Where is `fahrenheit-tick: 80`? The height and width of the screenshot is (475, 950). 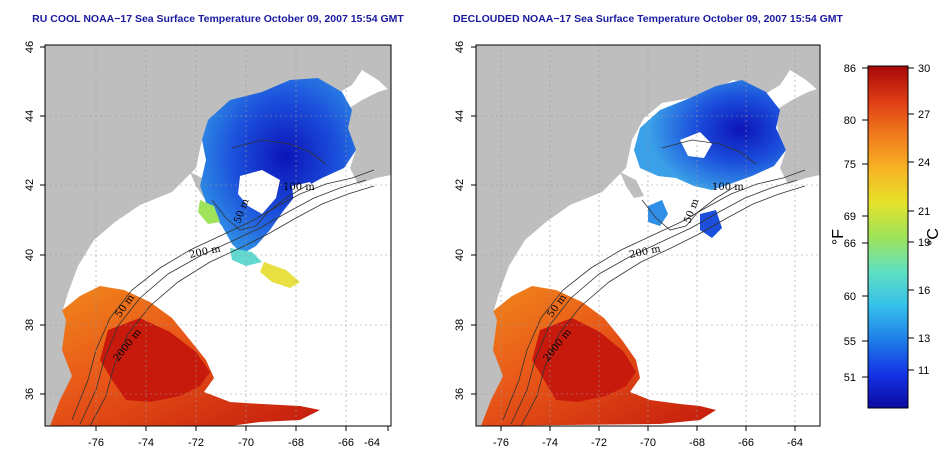
fahrenheit-tick: 80 is located at coordinates (850, 121).